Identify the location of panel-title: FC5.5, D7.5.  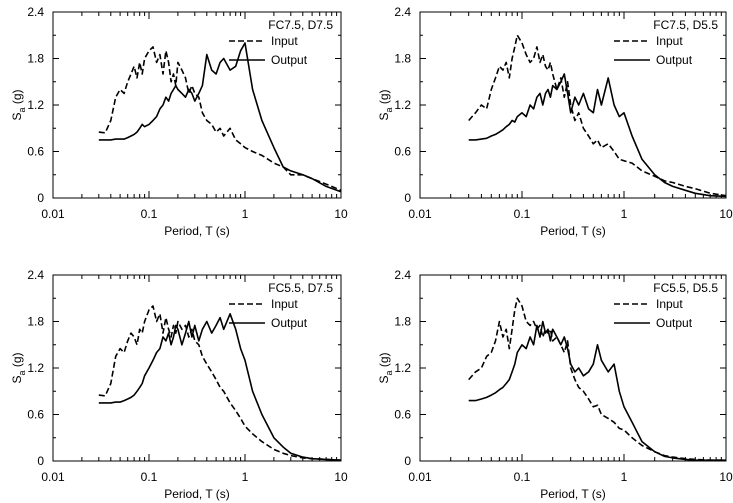
(300, 288).